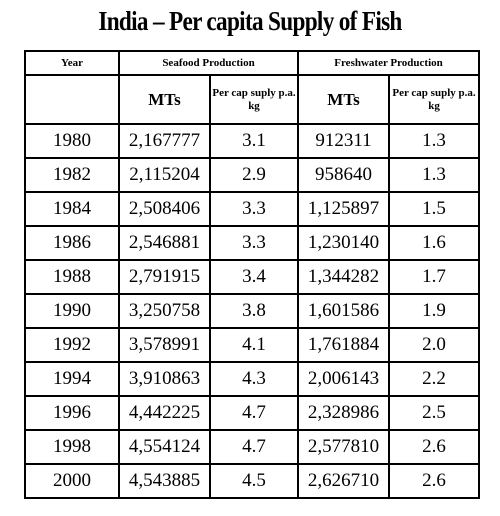 This screenshot has width=500, height=516. I want to click on year-cell: 1984, so click(72, 209).